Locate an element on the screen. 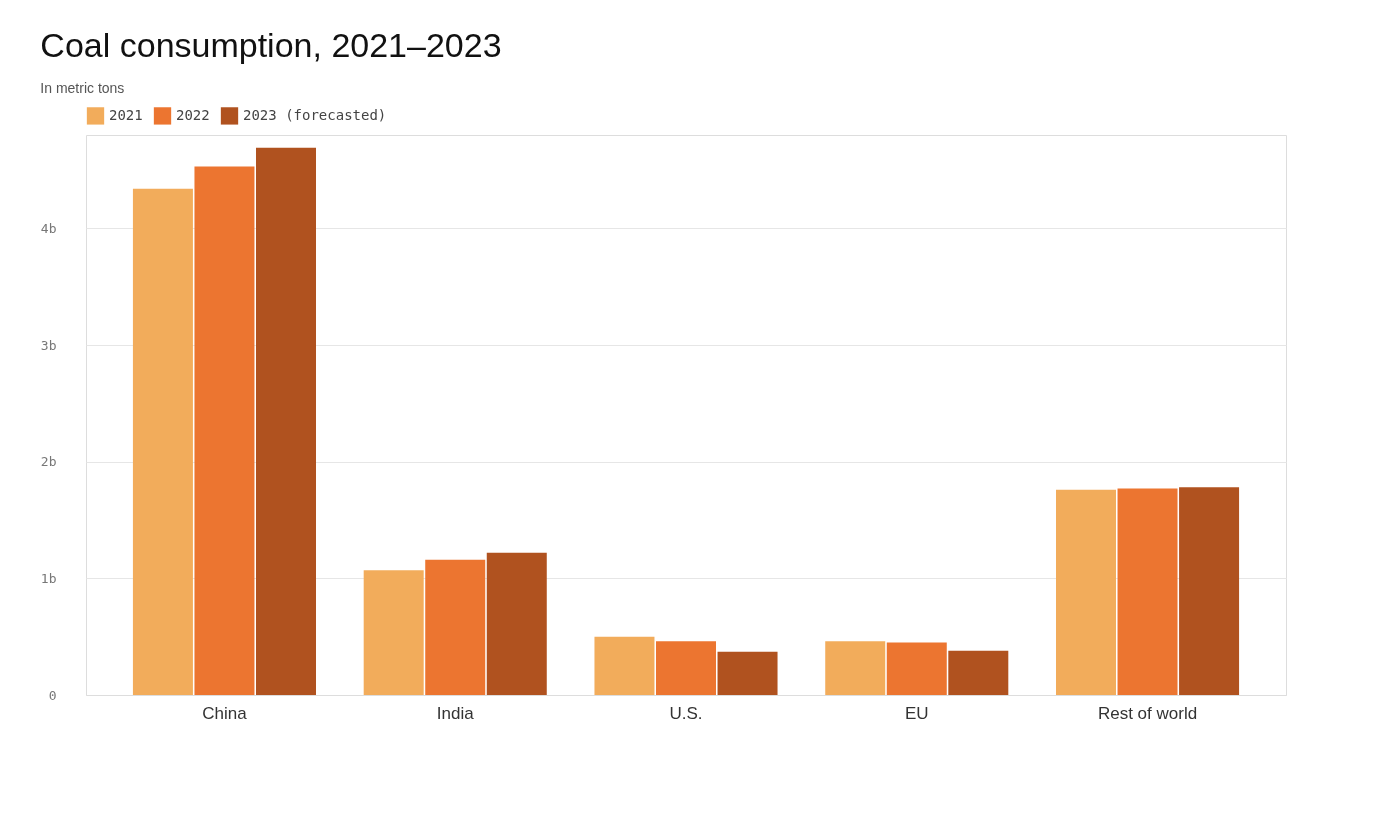  chart-subtitle: In metric tons is located at coordinates (82, 88).